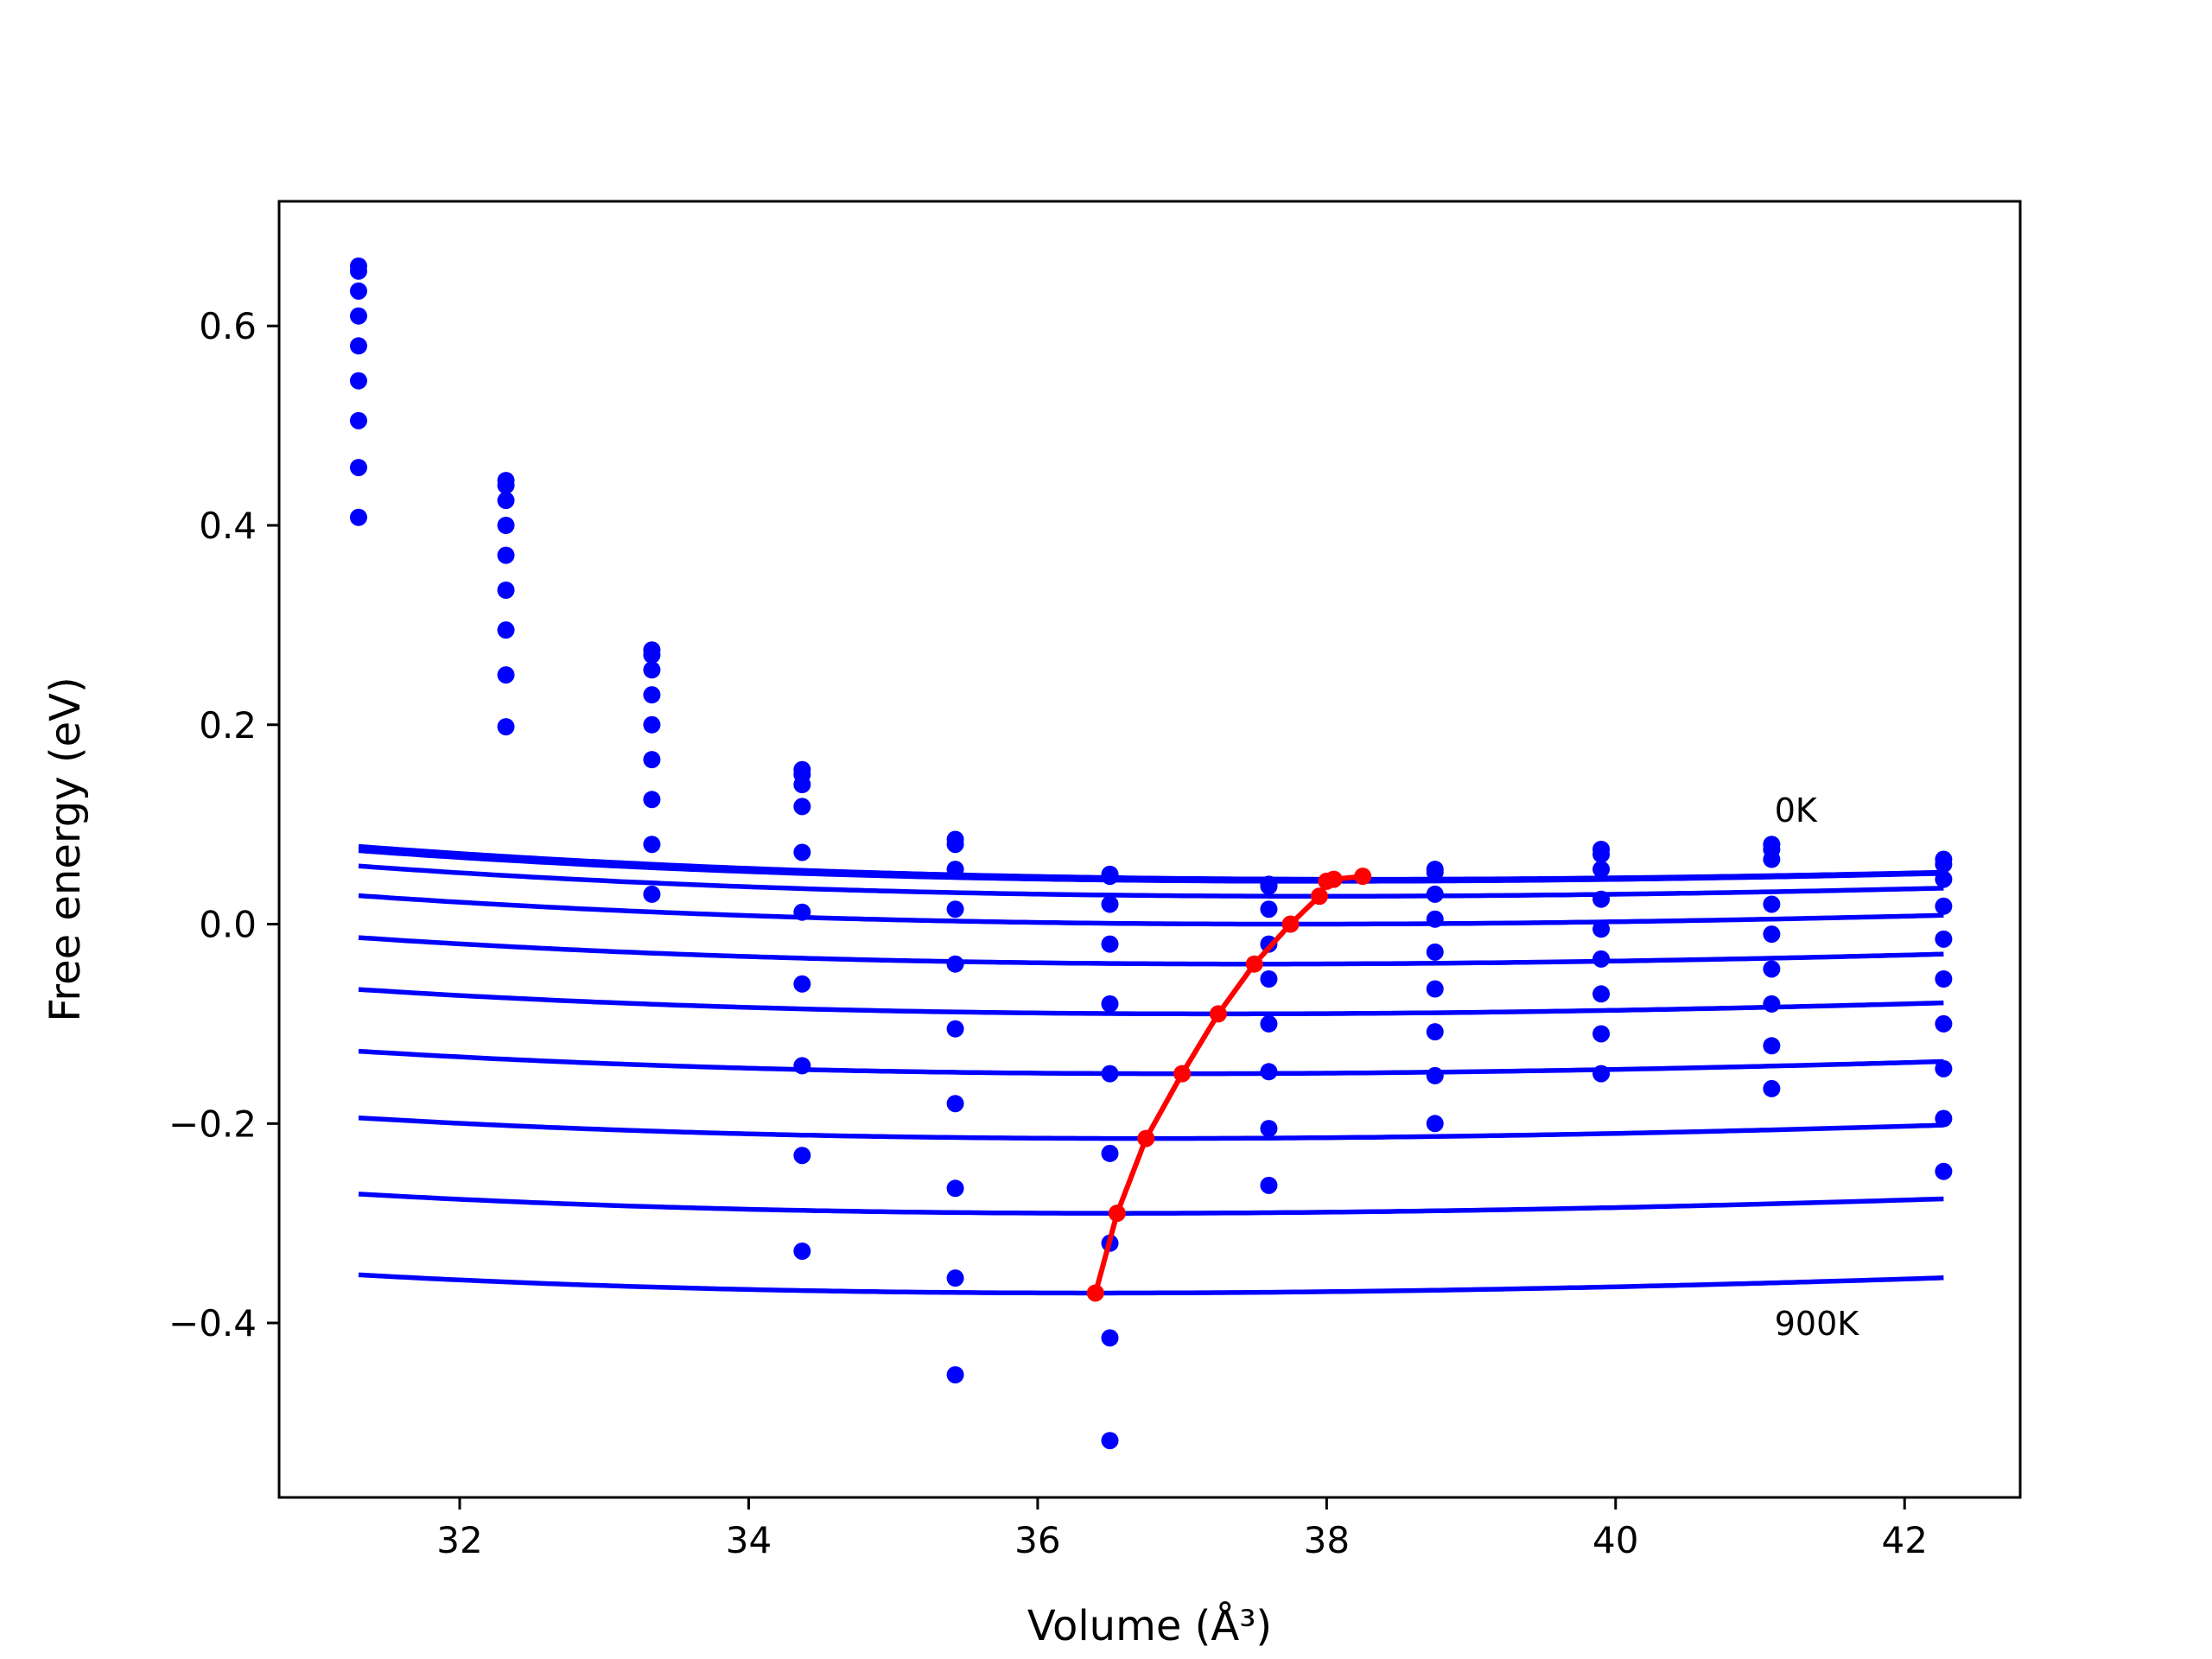 This screenshot has width=2212, height=1659. Describe the element at coordinates (1151, 1204) in the screenshot. I see `fit-curve-800K` at that location.